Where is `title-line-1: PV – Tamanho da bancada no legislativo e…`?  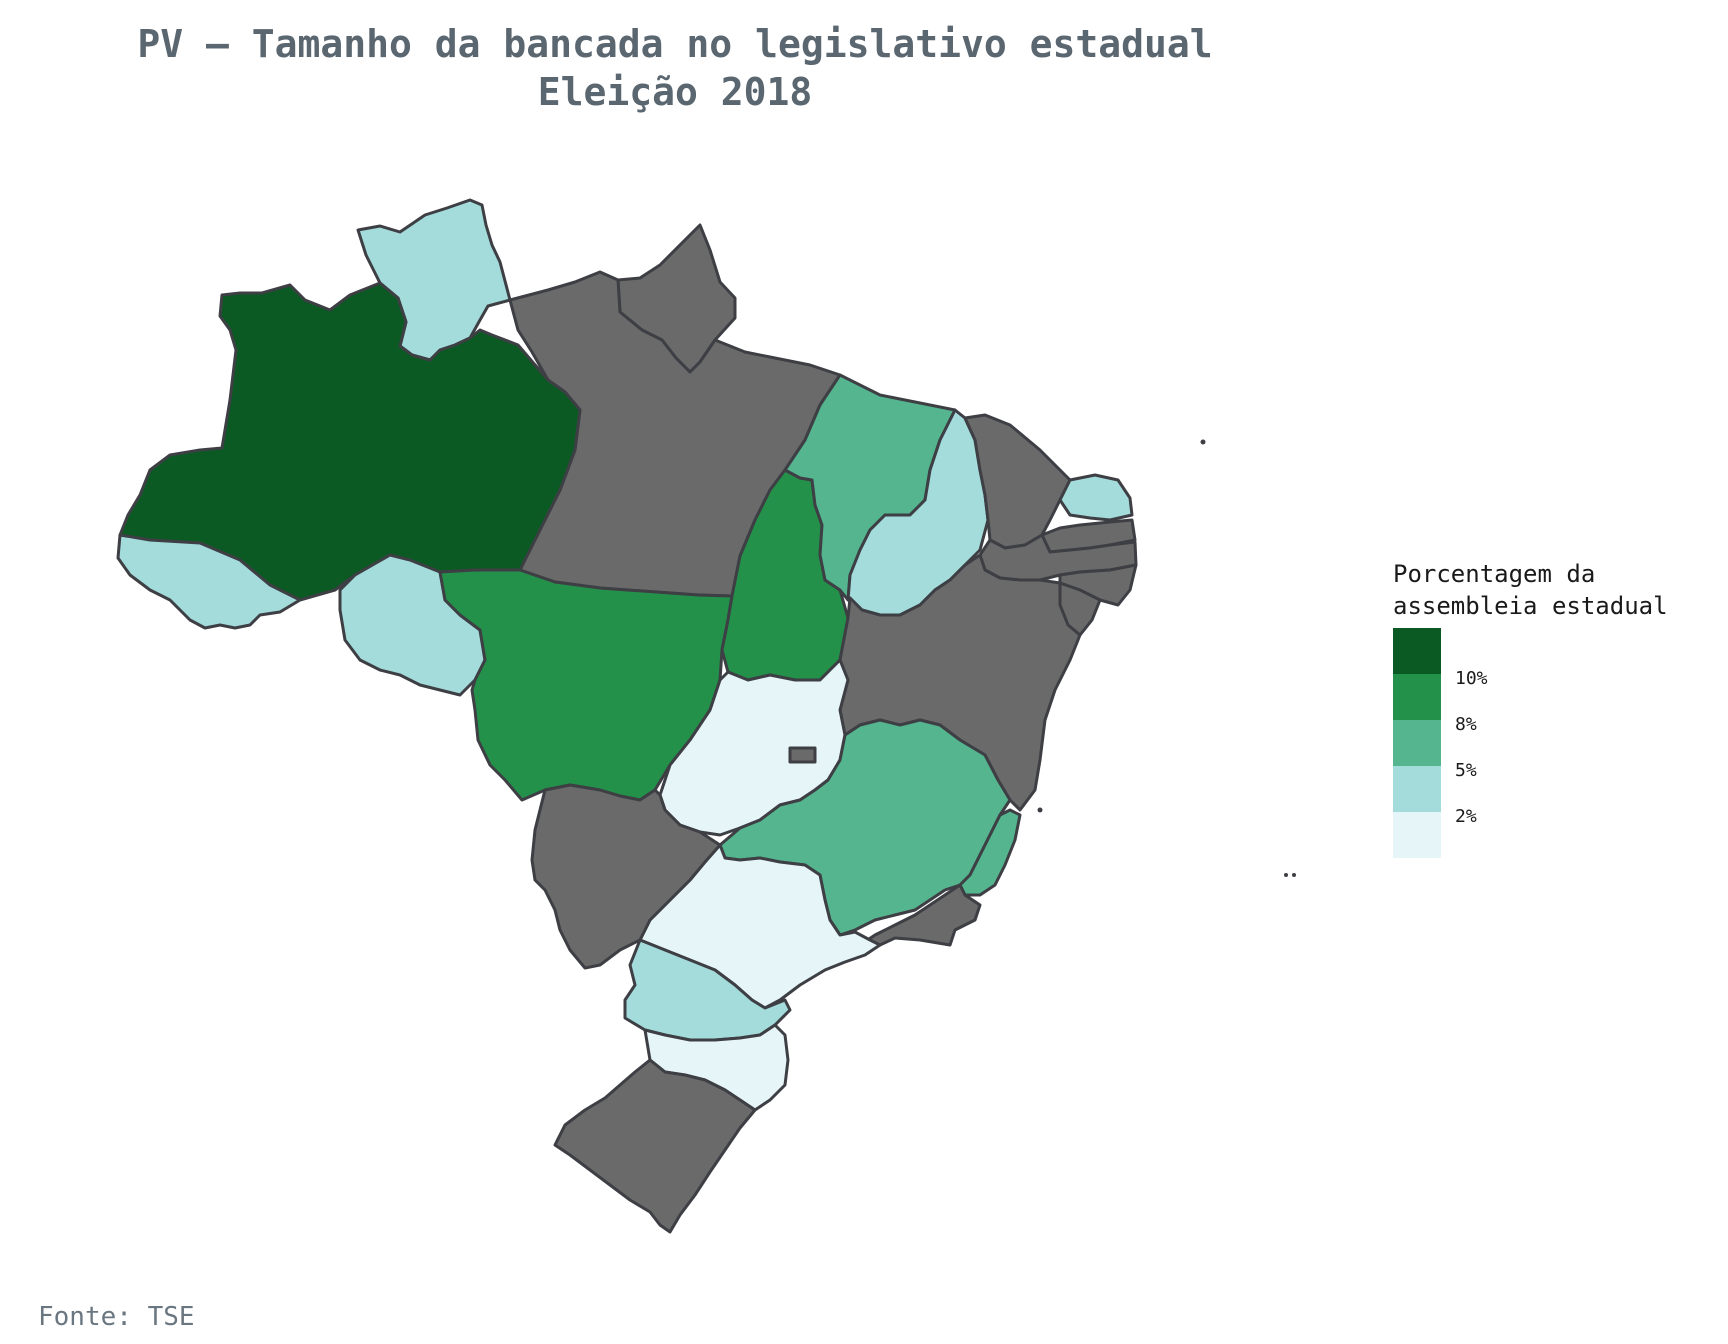
title-line-1: PV – Tamanho da bancada no legislativo e… is located at coordinates (675, 44).